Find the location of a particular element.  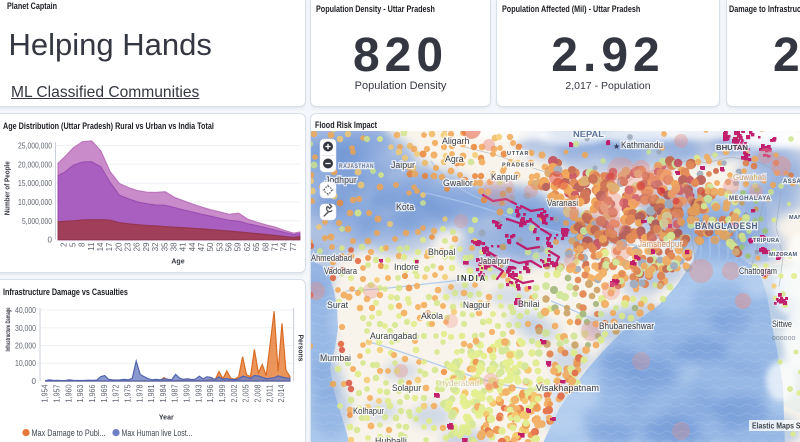

svg-text: Bhopal is located at coordinates (441, 252).